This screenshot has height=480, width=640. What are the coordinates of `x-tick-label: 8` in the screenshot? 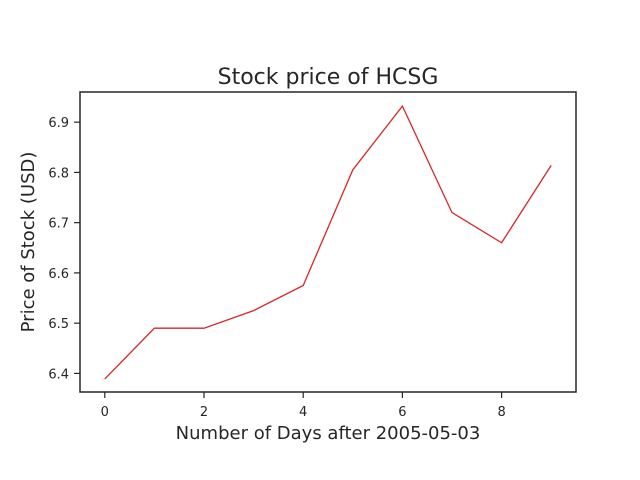 It's located at (501, 412).